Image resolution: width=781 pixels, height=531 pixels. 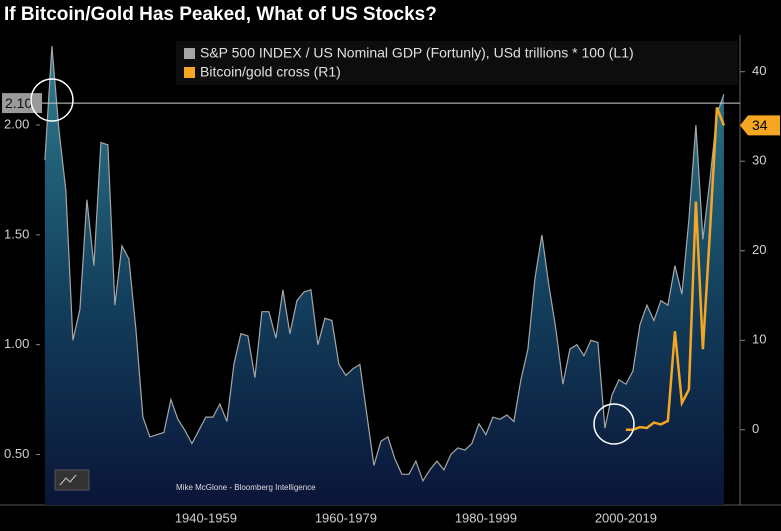 What do you see at coordinates (270, 72) in the screenshot?
I see `legend-label: Bitcoin/gold cross (R1)` at bounding box center [270, 72].